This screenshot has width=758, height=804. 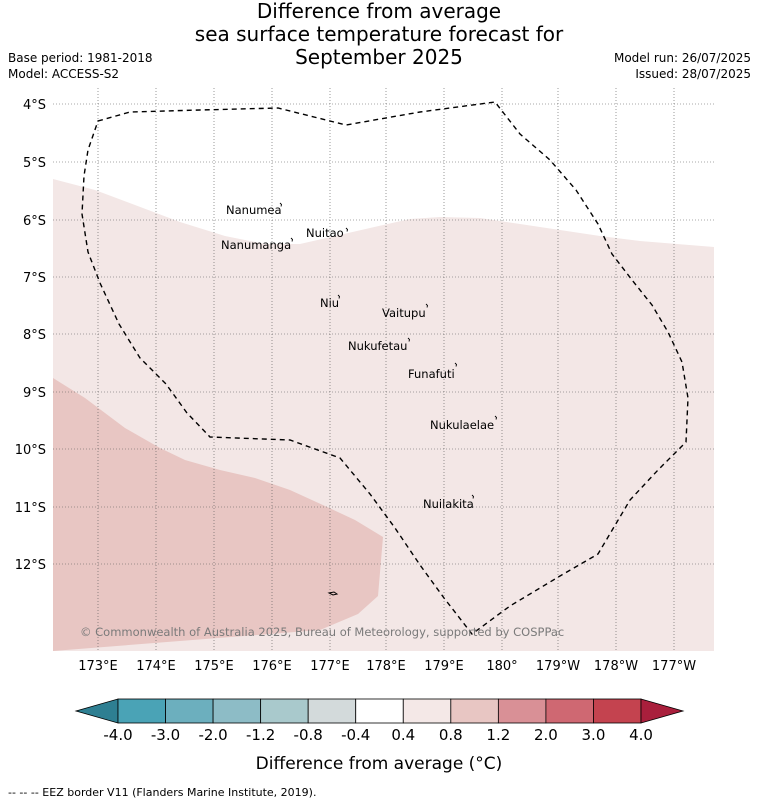 I want to click on lon-label: 175°E, so click(x=214, y=666).